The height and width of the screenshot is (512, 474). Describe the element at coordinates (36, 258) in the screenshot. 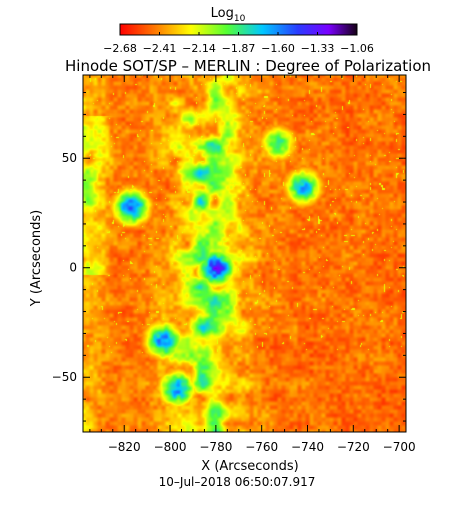

I see `y-axis-label: Y (Arcseconds)` at that location.